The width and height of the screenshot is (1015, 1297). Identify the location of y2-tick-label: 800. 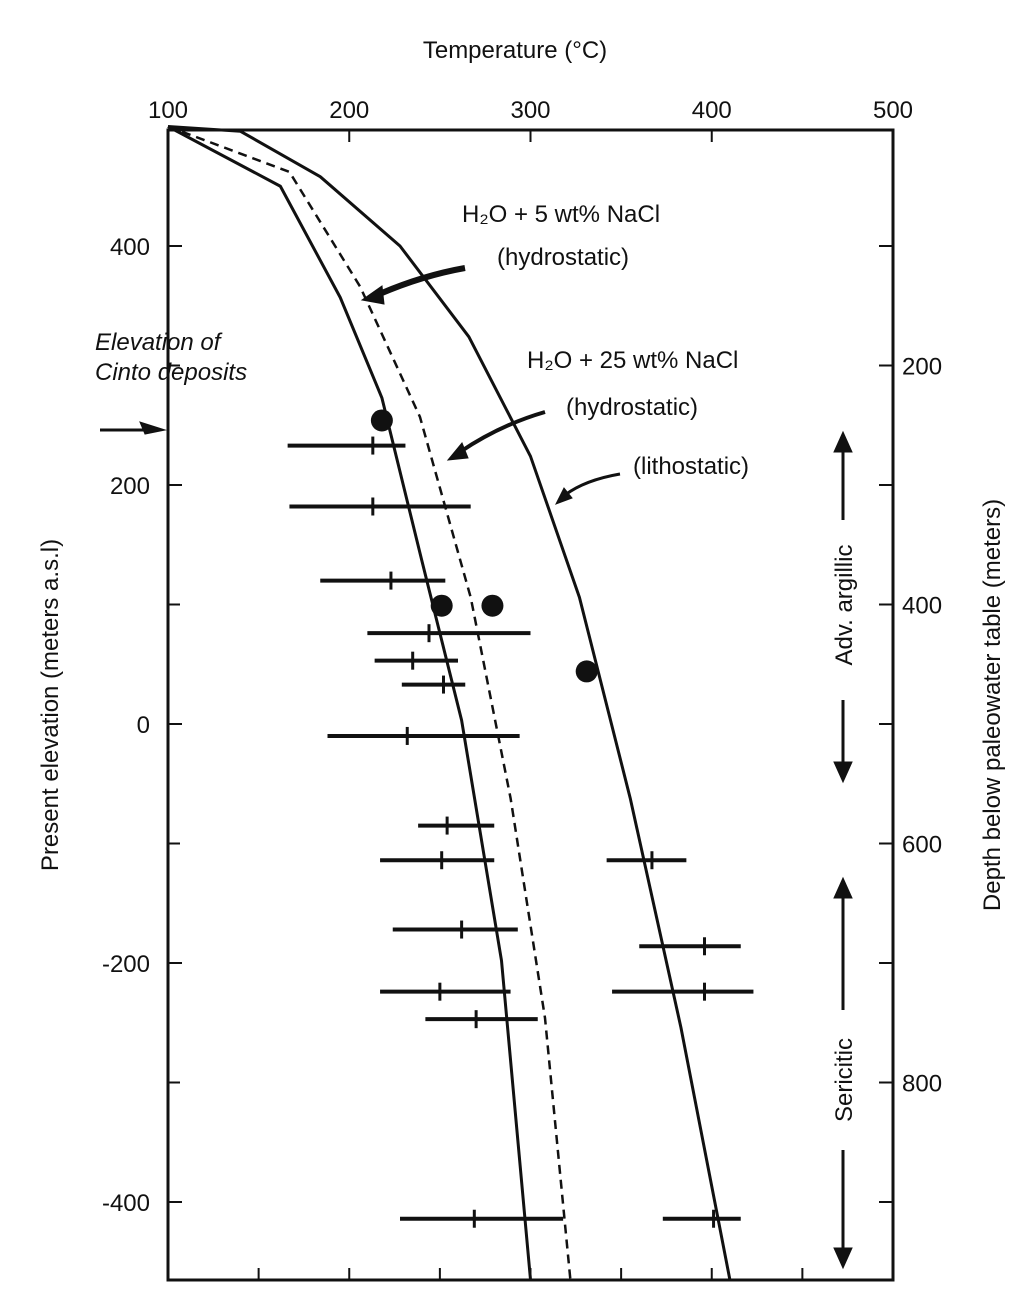
(922, 1084).